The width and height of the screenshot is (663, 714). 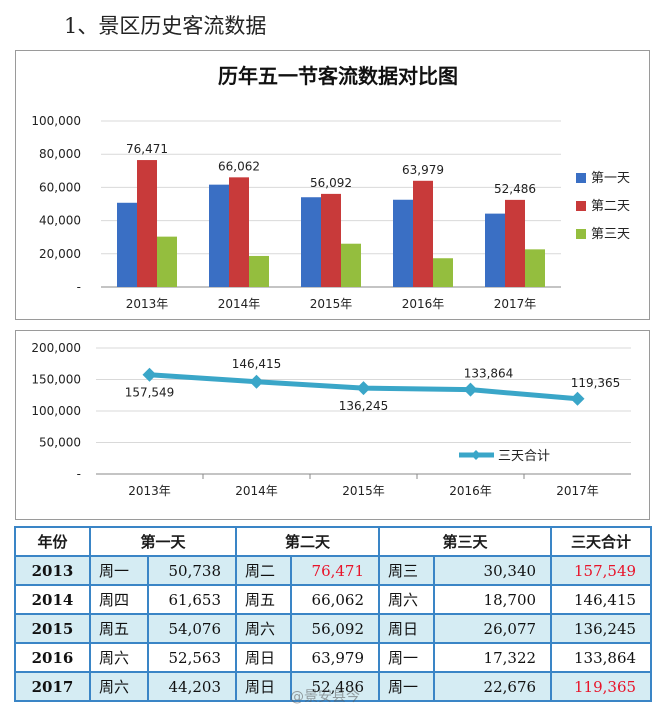 I want to click on year-cell: 2015, so click(x=52, y=628).